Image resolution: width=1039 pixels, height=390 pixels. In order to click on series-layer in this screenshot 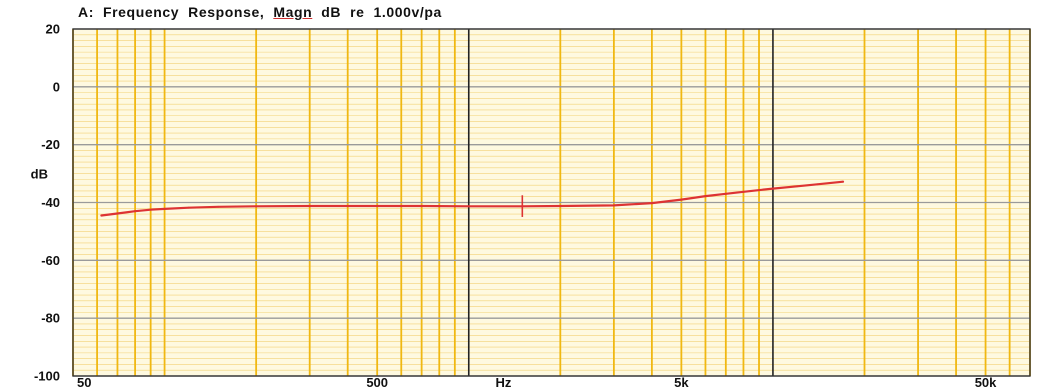, I will do `click(472, 198)`.